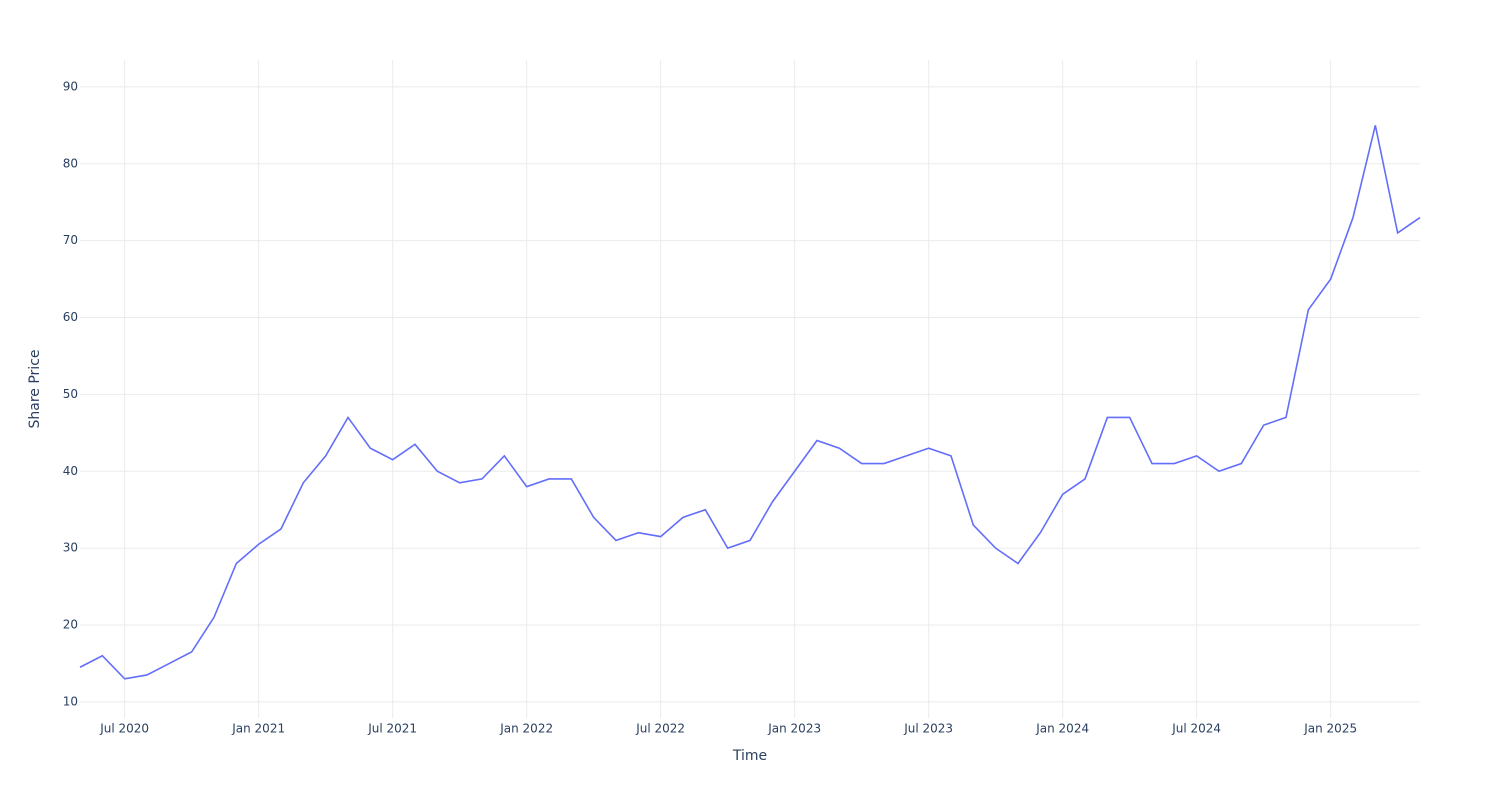 Image resolution: width=1500 pixels, height=800 pixels. I want to click on x-tick-label: Jan 2025, so click(1330, 729).